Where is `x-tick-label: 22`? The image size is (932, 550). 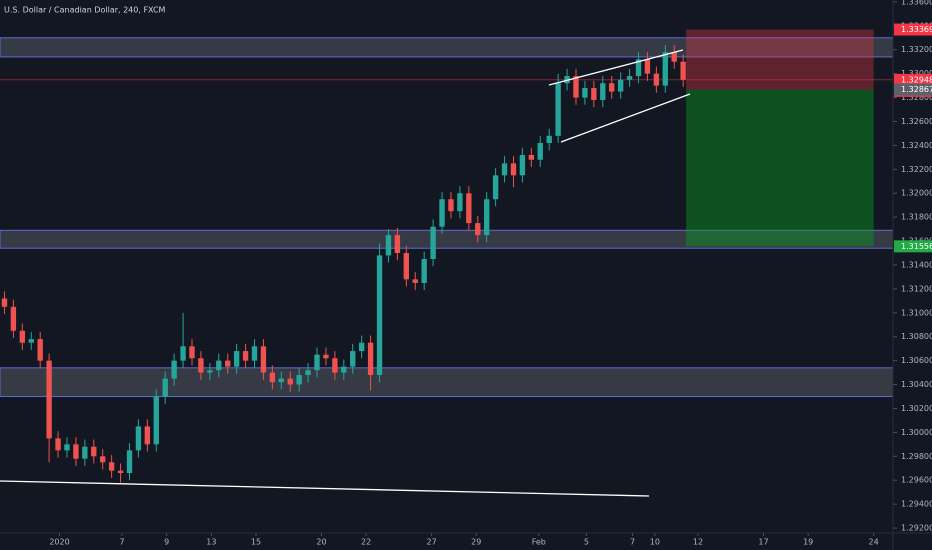
x-tick-label: 22 is located at coordinates (366, 542).